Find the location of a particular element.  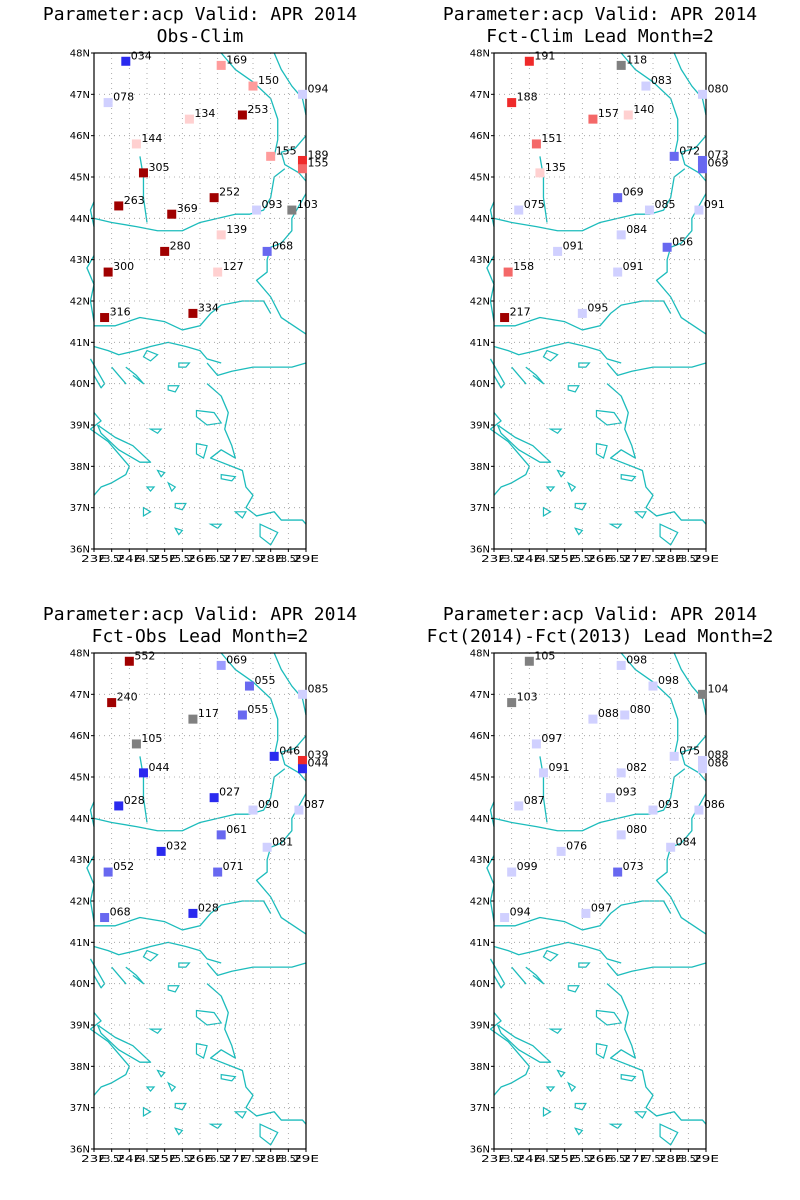

panel-subtitle: Obs-Clim is located at coordinates (200, 36).